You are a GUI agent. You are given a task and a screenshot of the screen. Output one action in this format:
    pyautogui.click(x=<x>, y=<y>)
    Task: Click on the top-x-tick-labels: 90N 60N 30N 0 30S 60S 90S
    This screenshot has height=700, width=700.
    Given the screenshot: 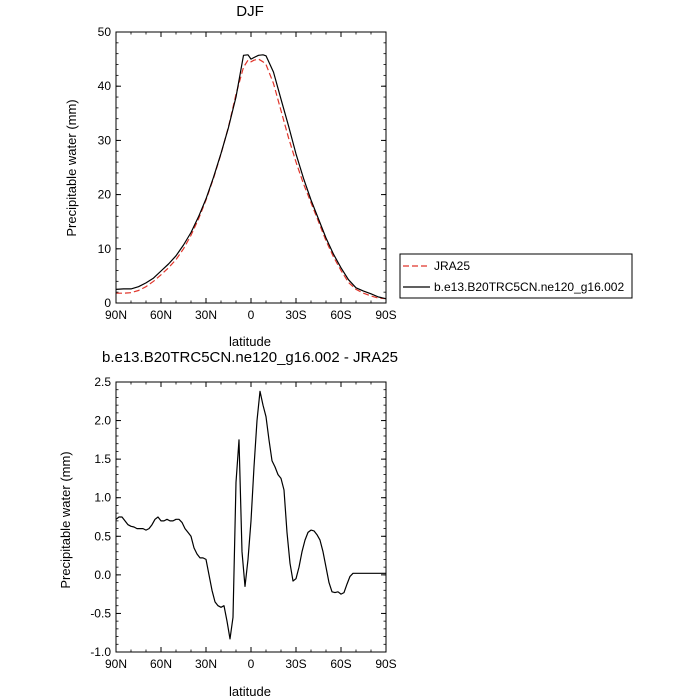 What is the action you would take?
    pyautogui.click(x=251, y=315)
    